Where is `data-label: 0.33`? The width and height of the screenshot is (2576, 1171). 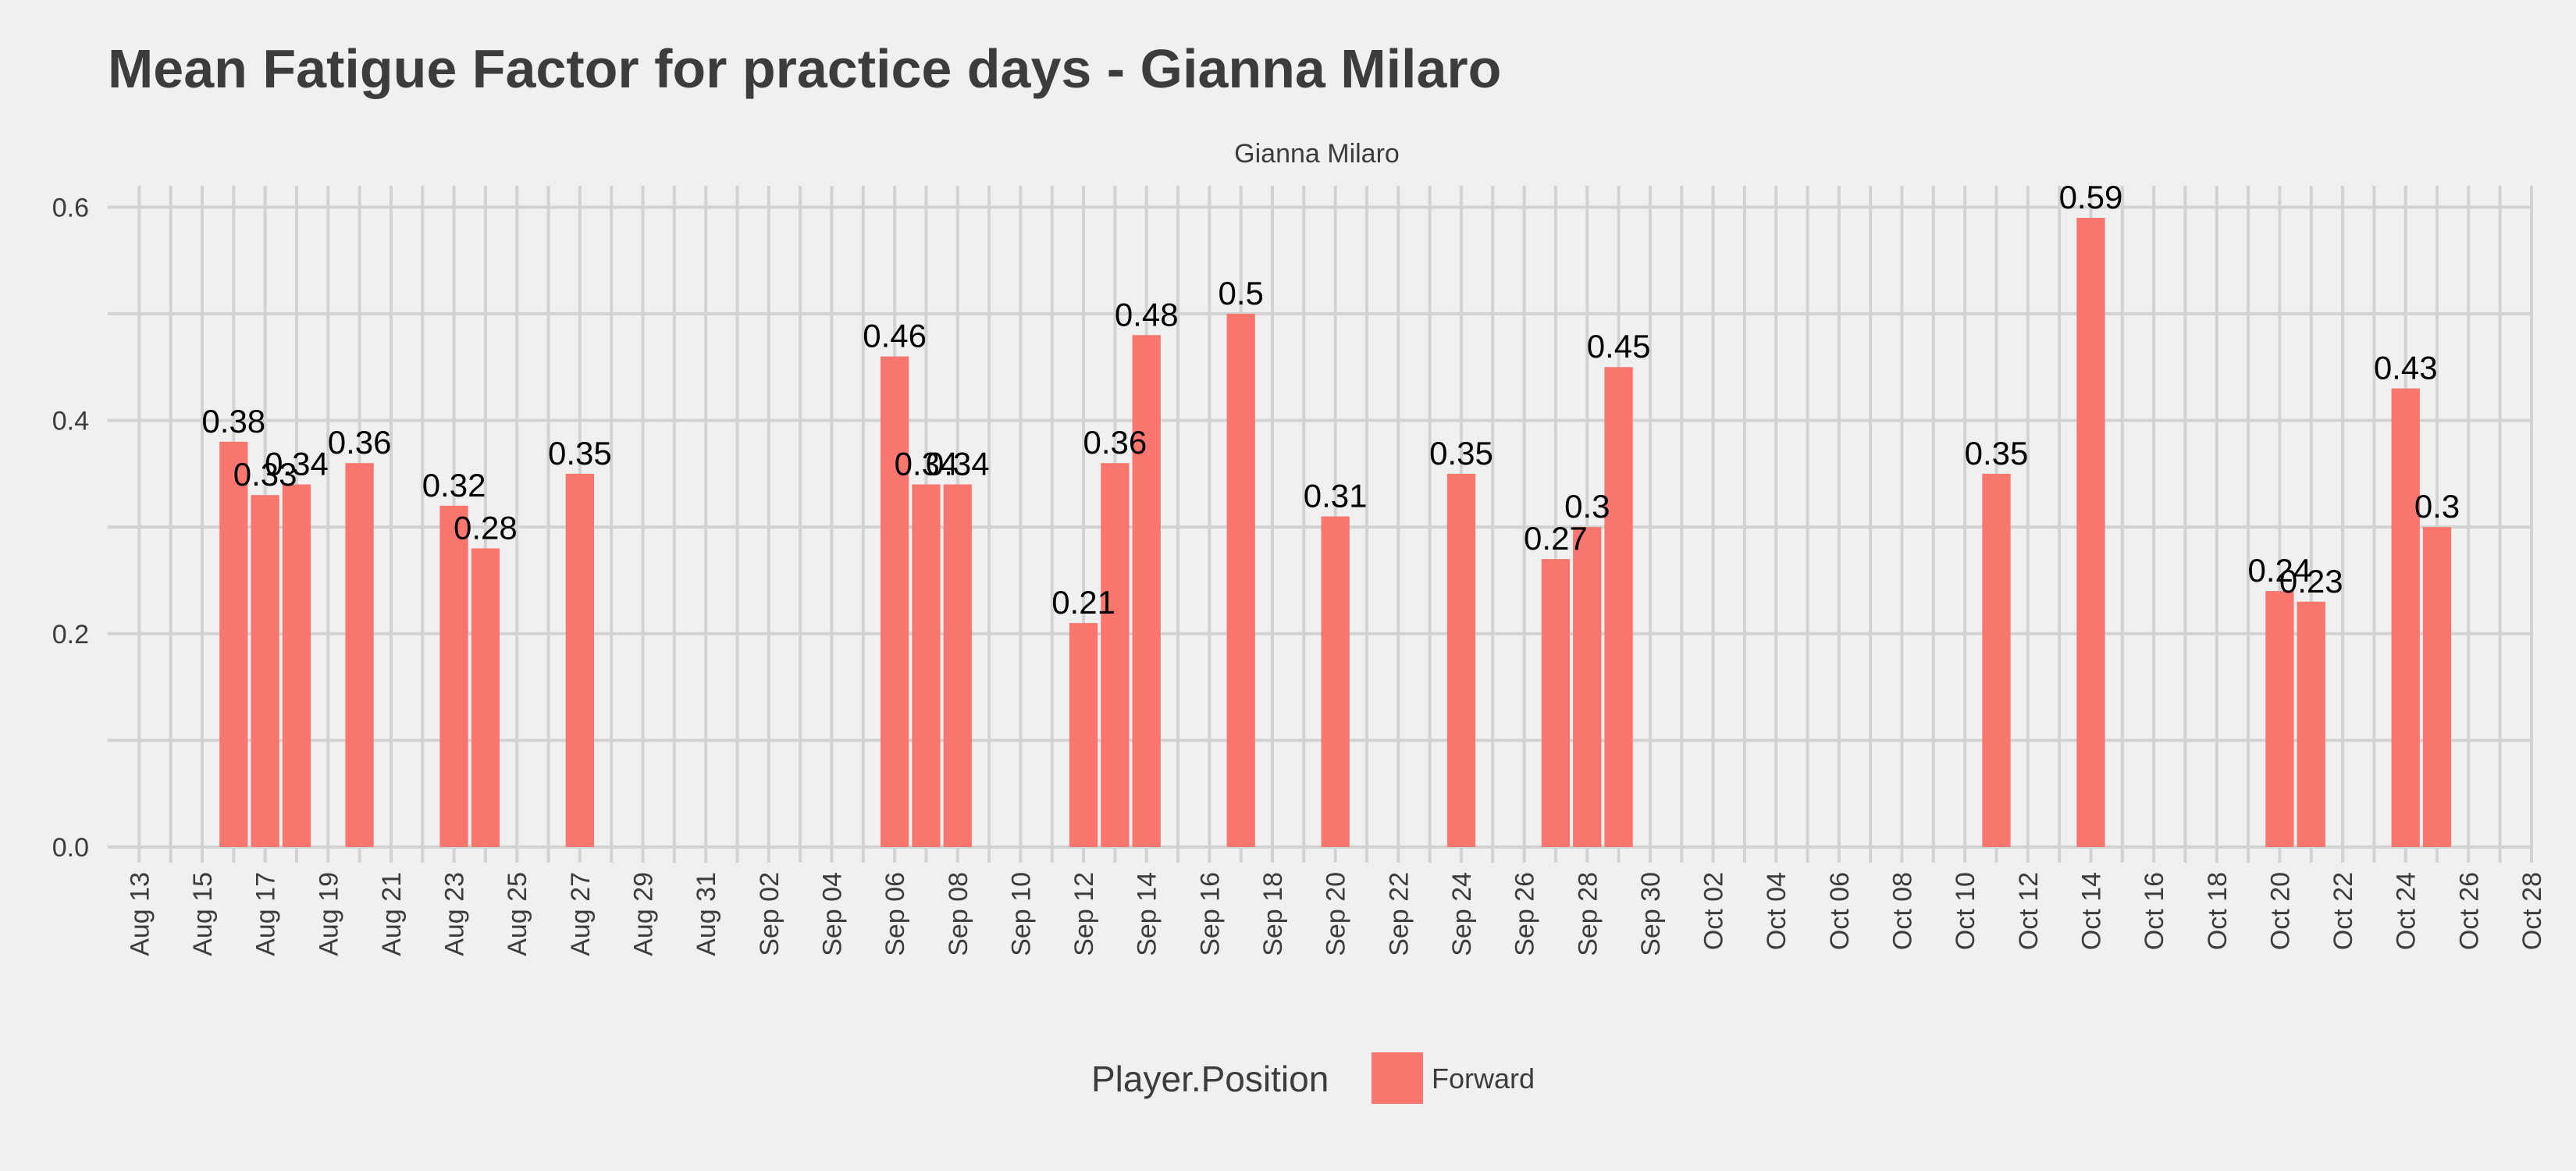
data-label: 0.33 is located at coordinates (265, 475).